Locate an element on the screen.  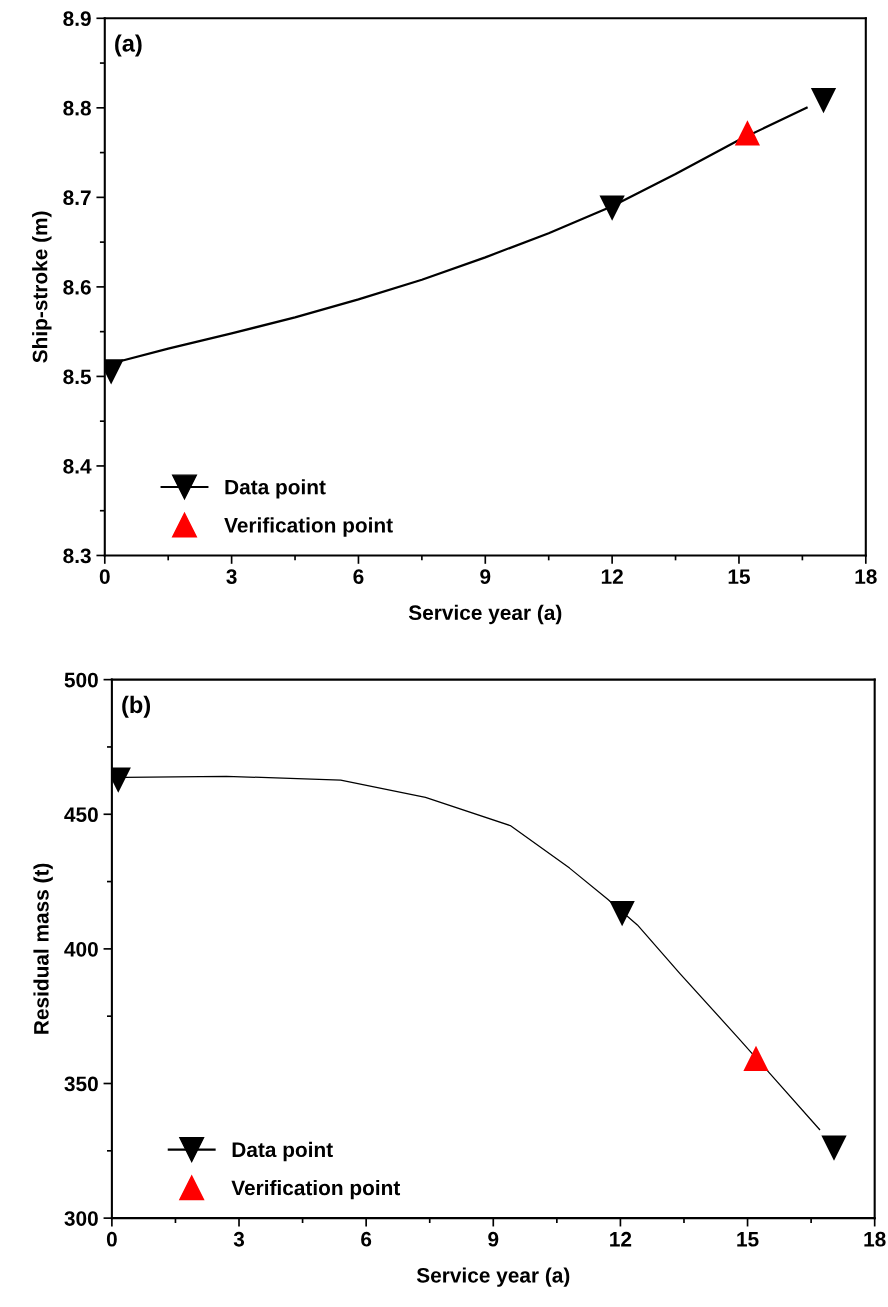
y-tick-label: 8.9 is located at coordinates (77, 19).